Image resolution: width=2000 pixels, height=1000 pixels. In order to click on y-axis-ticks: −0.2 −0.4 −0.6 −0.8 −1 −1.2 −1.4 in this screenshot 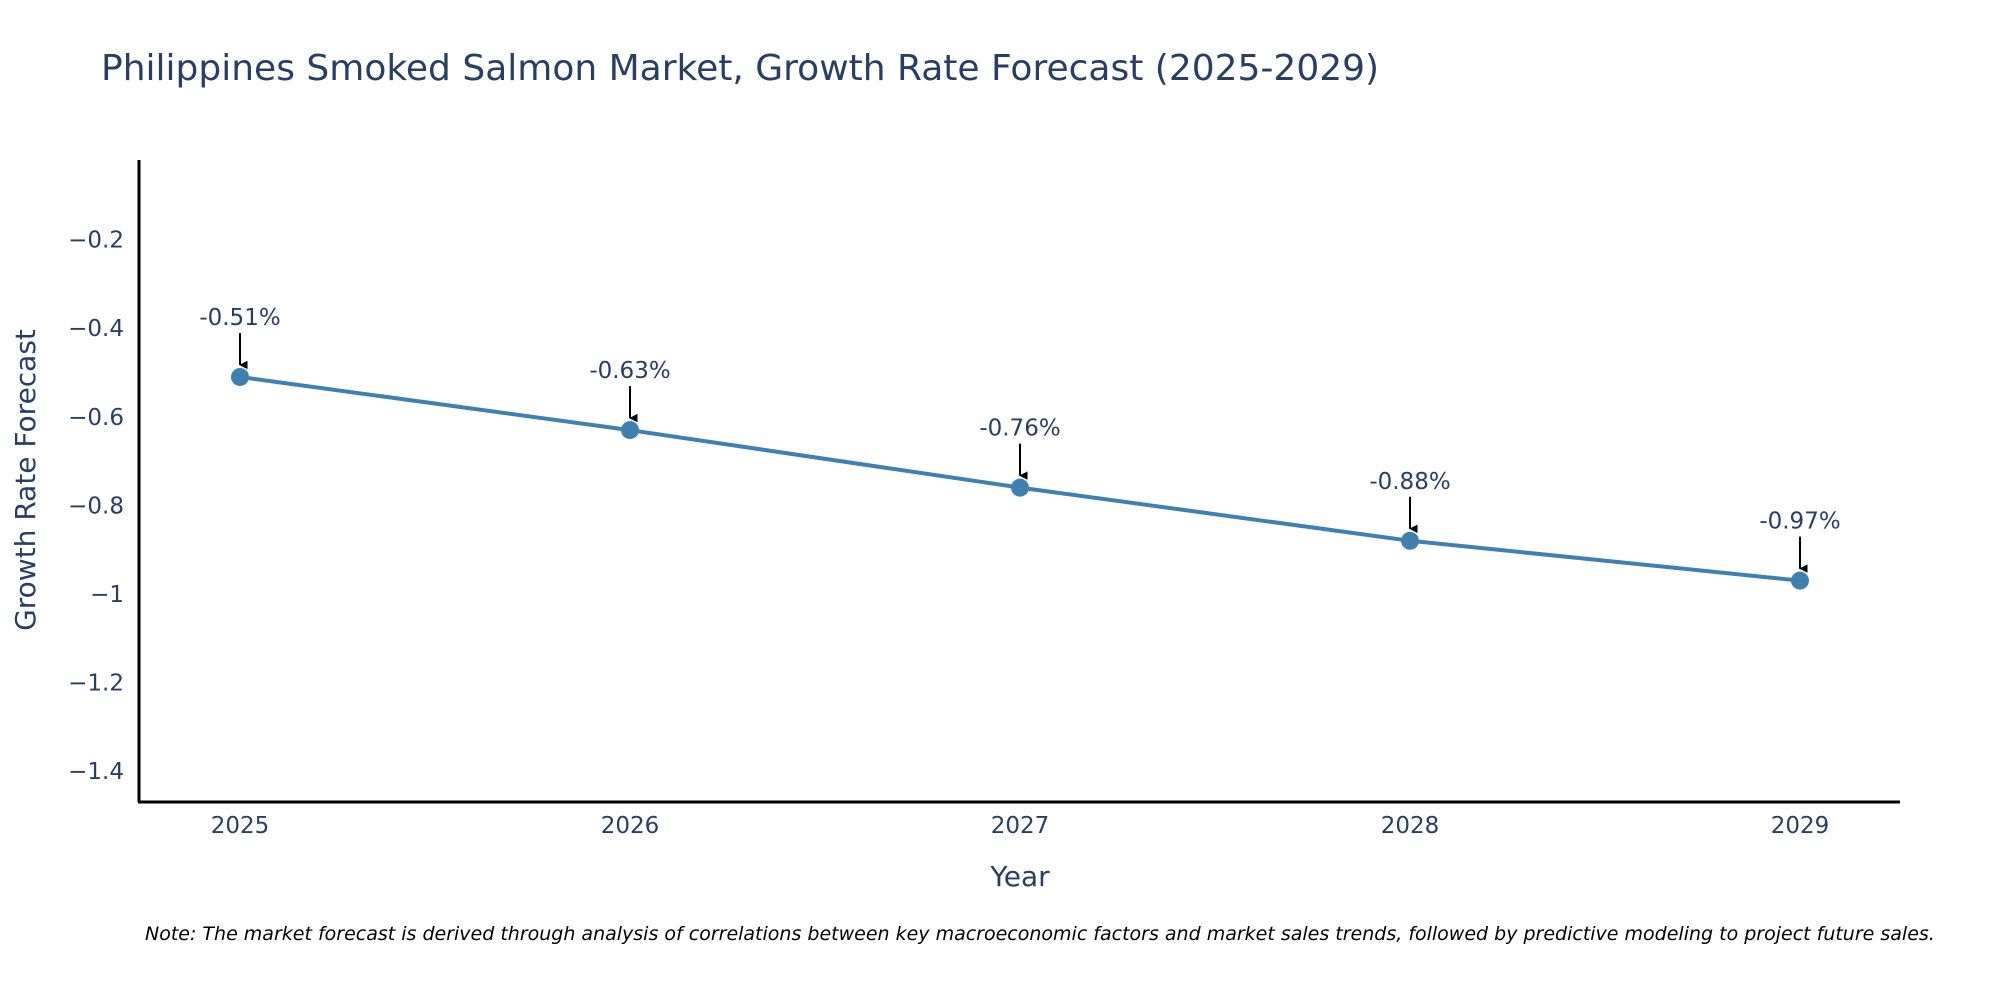, I will do `click(96, 506)`.